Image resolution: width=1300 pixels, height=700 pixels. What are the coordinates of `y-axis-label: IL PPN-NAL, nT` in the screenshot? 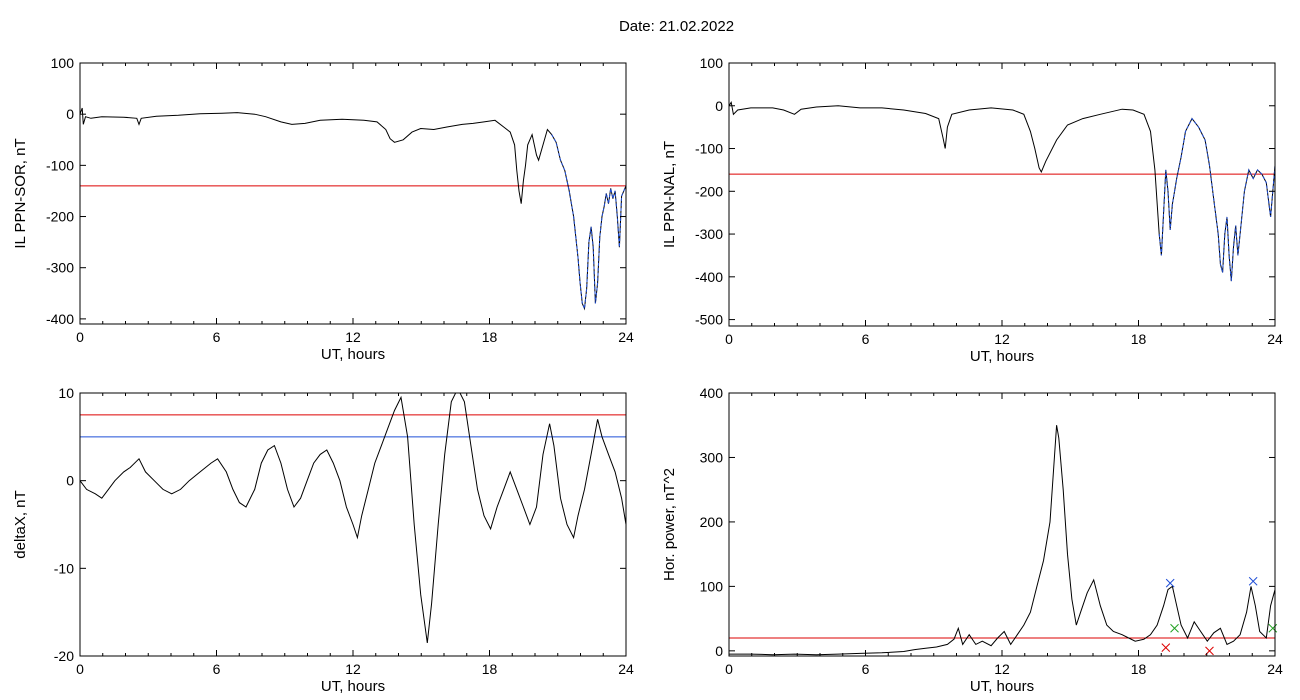 It's located at (669, 194).